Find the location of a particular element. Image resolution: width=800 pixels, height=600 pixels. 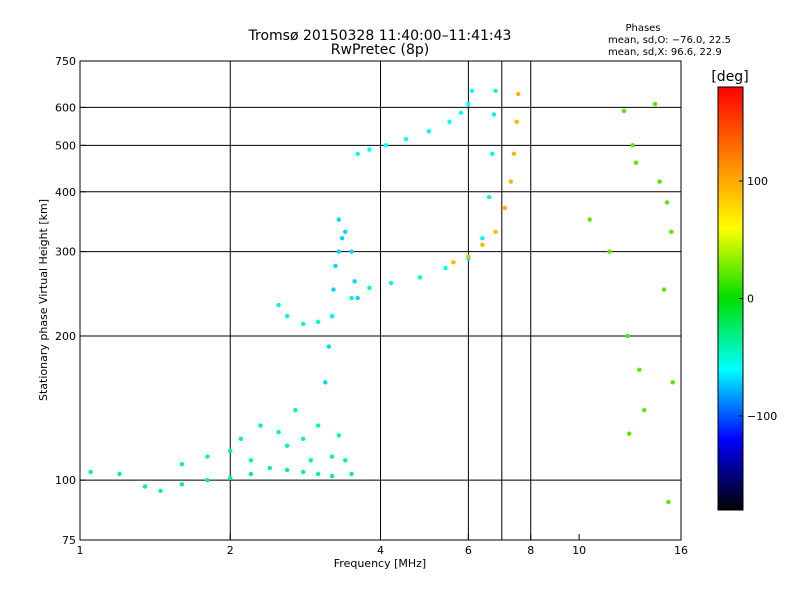

x-tick-label: 10 is located at coordinates (579, 550).